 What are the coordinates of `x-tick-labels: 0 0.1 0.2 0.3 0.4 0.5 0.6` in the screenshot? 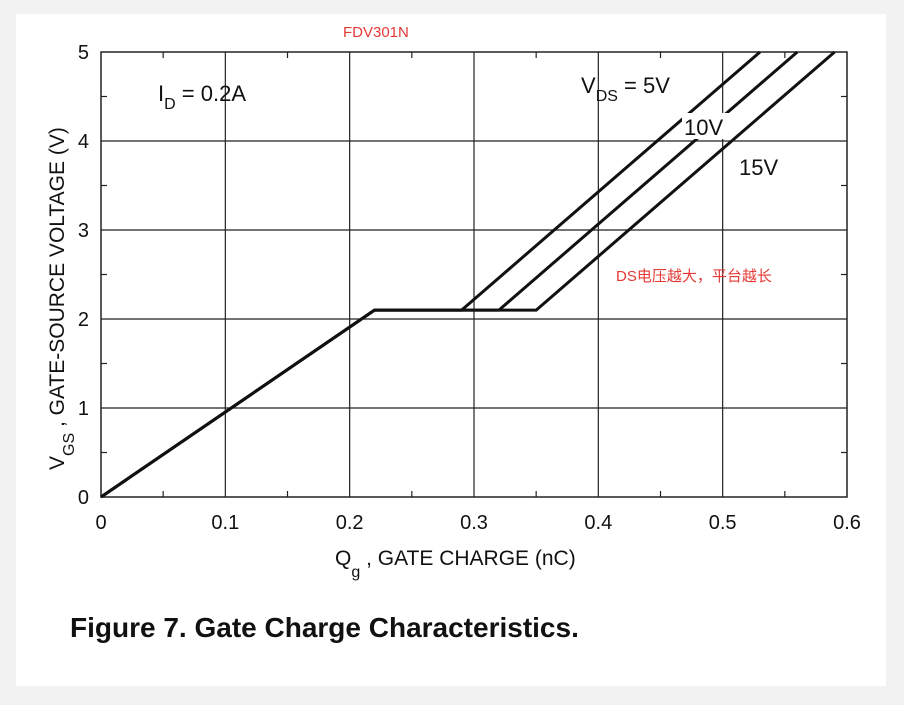 It's located at (477, 523).